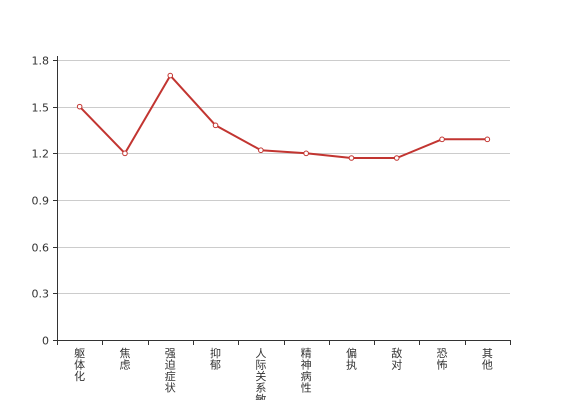  Describe the element at coordinates (170, 371) in the screenshot. I see `x-tick-label: 强迫症状` at that location.